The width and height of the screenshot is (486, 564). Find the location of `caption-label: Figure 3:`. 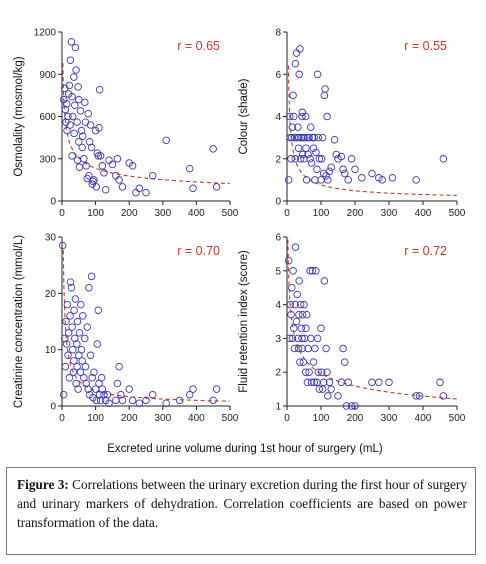

caption-label: Figure 3: is located at coordinates (43, 484).